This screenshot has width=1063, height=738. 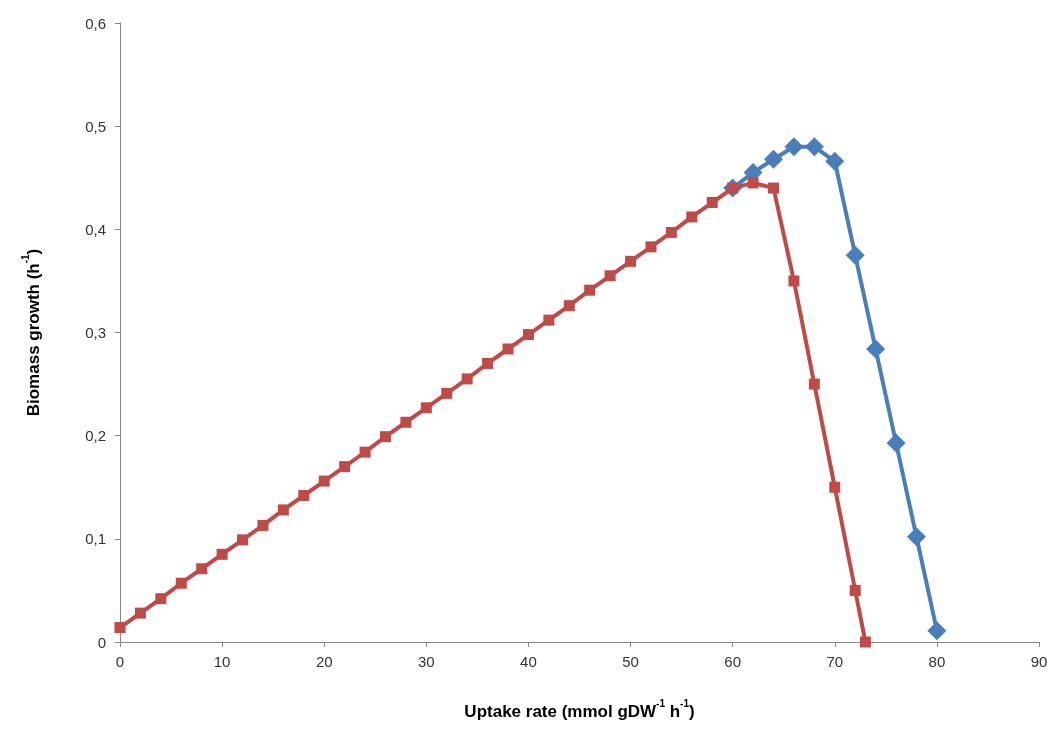 What do you see at coordinates (101, 642) in the screenshot?
I see `y-tick-label: 0` at bounding box center [101, 642].